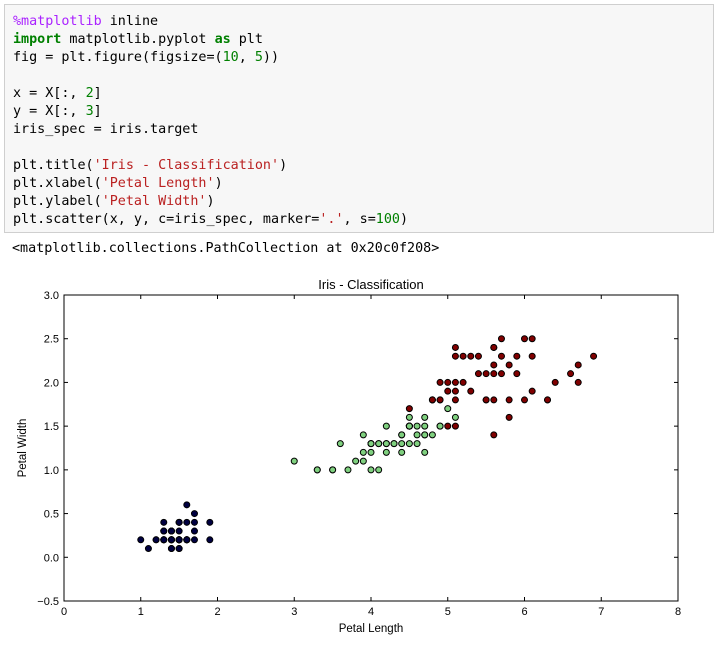 The height and width of the screenshot is (647, 716). What do you see at coordinates (51, 558) in the screenshot?
I see `y-tick-label: 0.0` at bounding box center [51, 558].